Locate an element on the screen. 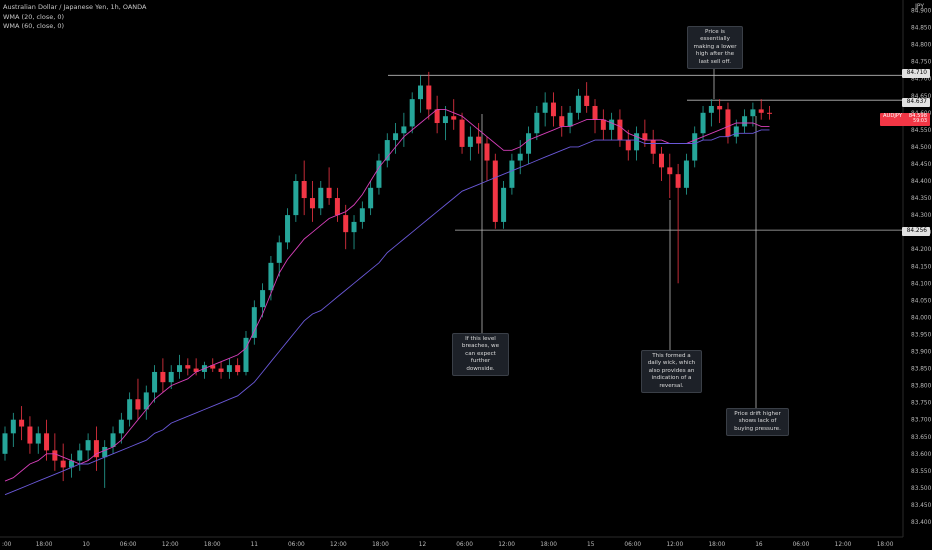 The height and width of the screenshot is (550, 932). time-tick-label: 15 is located at coordinates (591, 545).